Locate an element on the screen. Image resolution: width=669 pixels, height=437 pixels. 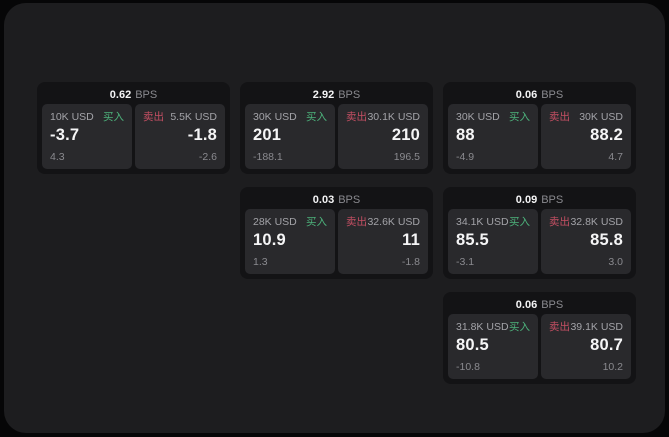
buy-panel: 30K USD 买入 201 -188.1 is located at coordinates (290, 136).